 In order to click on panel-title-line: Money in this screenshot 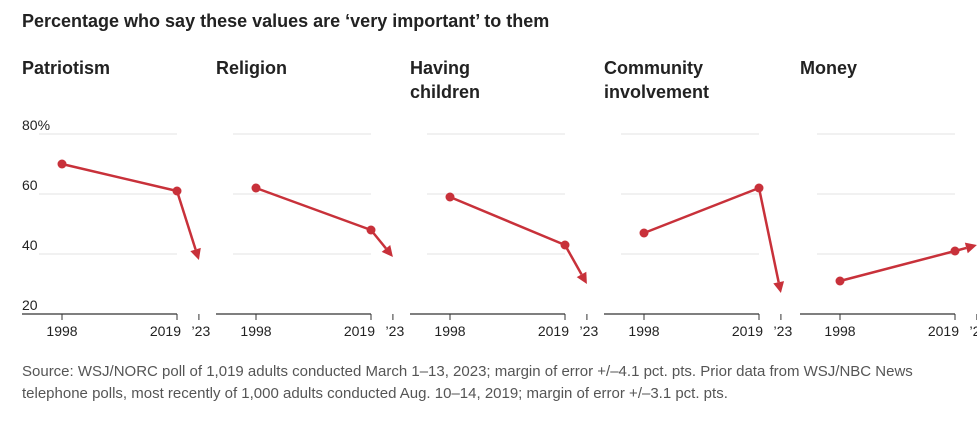, I will do `click(829, 68)`.